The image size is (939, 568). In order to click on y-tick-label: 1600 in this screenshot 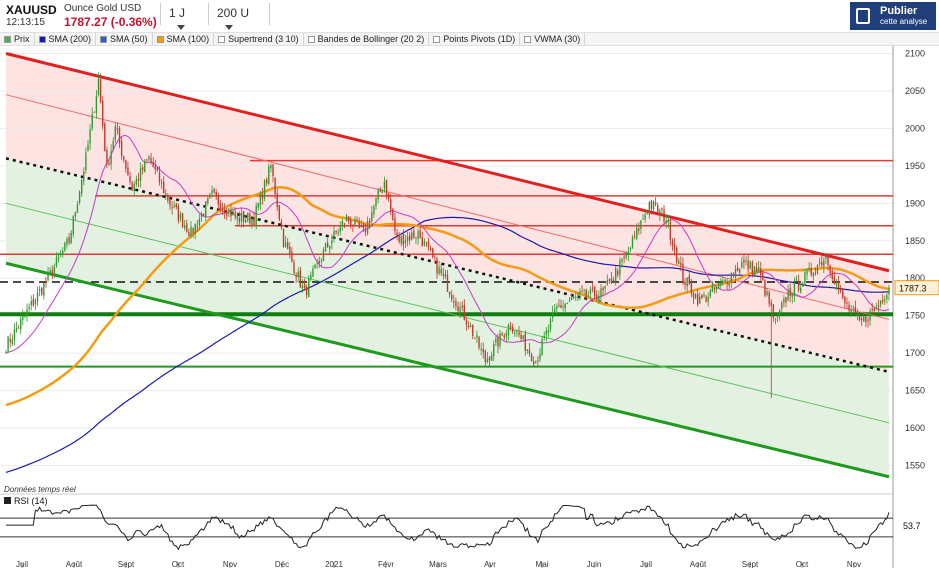, I will do `click(915, 428)`.